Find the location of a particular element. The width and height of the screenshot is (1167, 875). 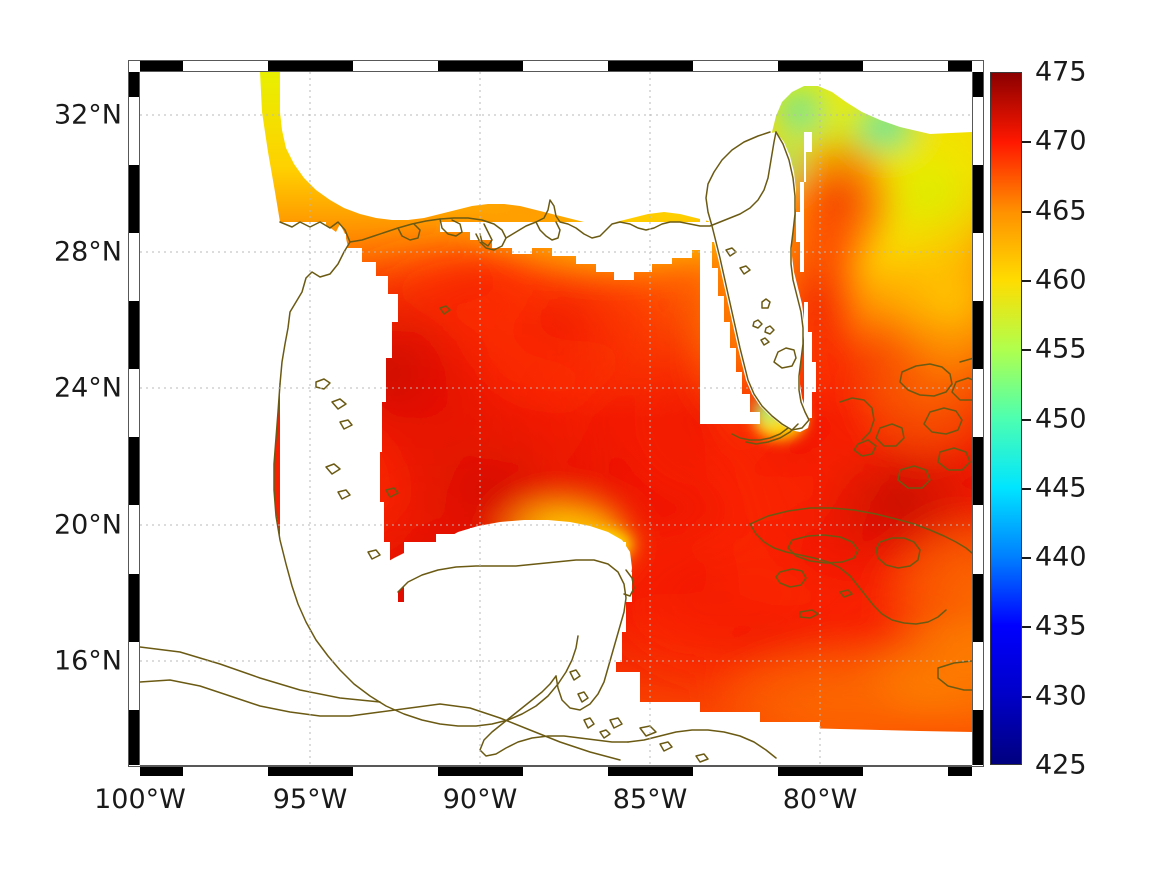

colorbar-gradient is located at coordinates (1006, 418).